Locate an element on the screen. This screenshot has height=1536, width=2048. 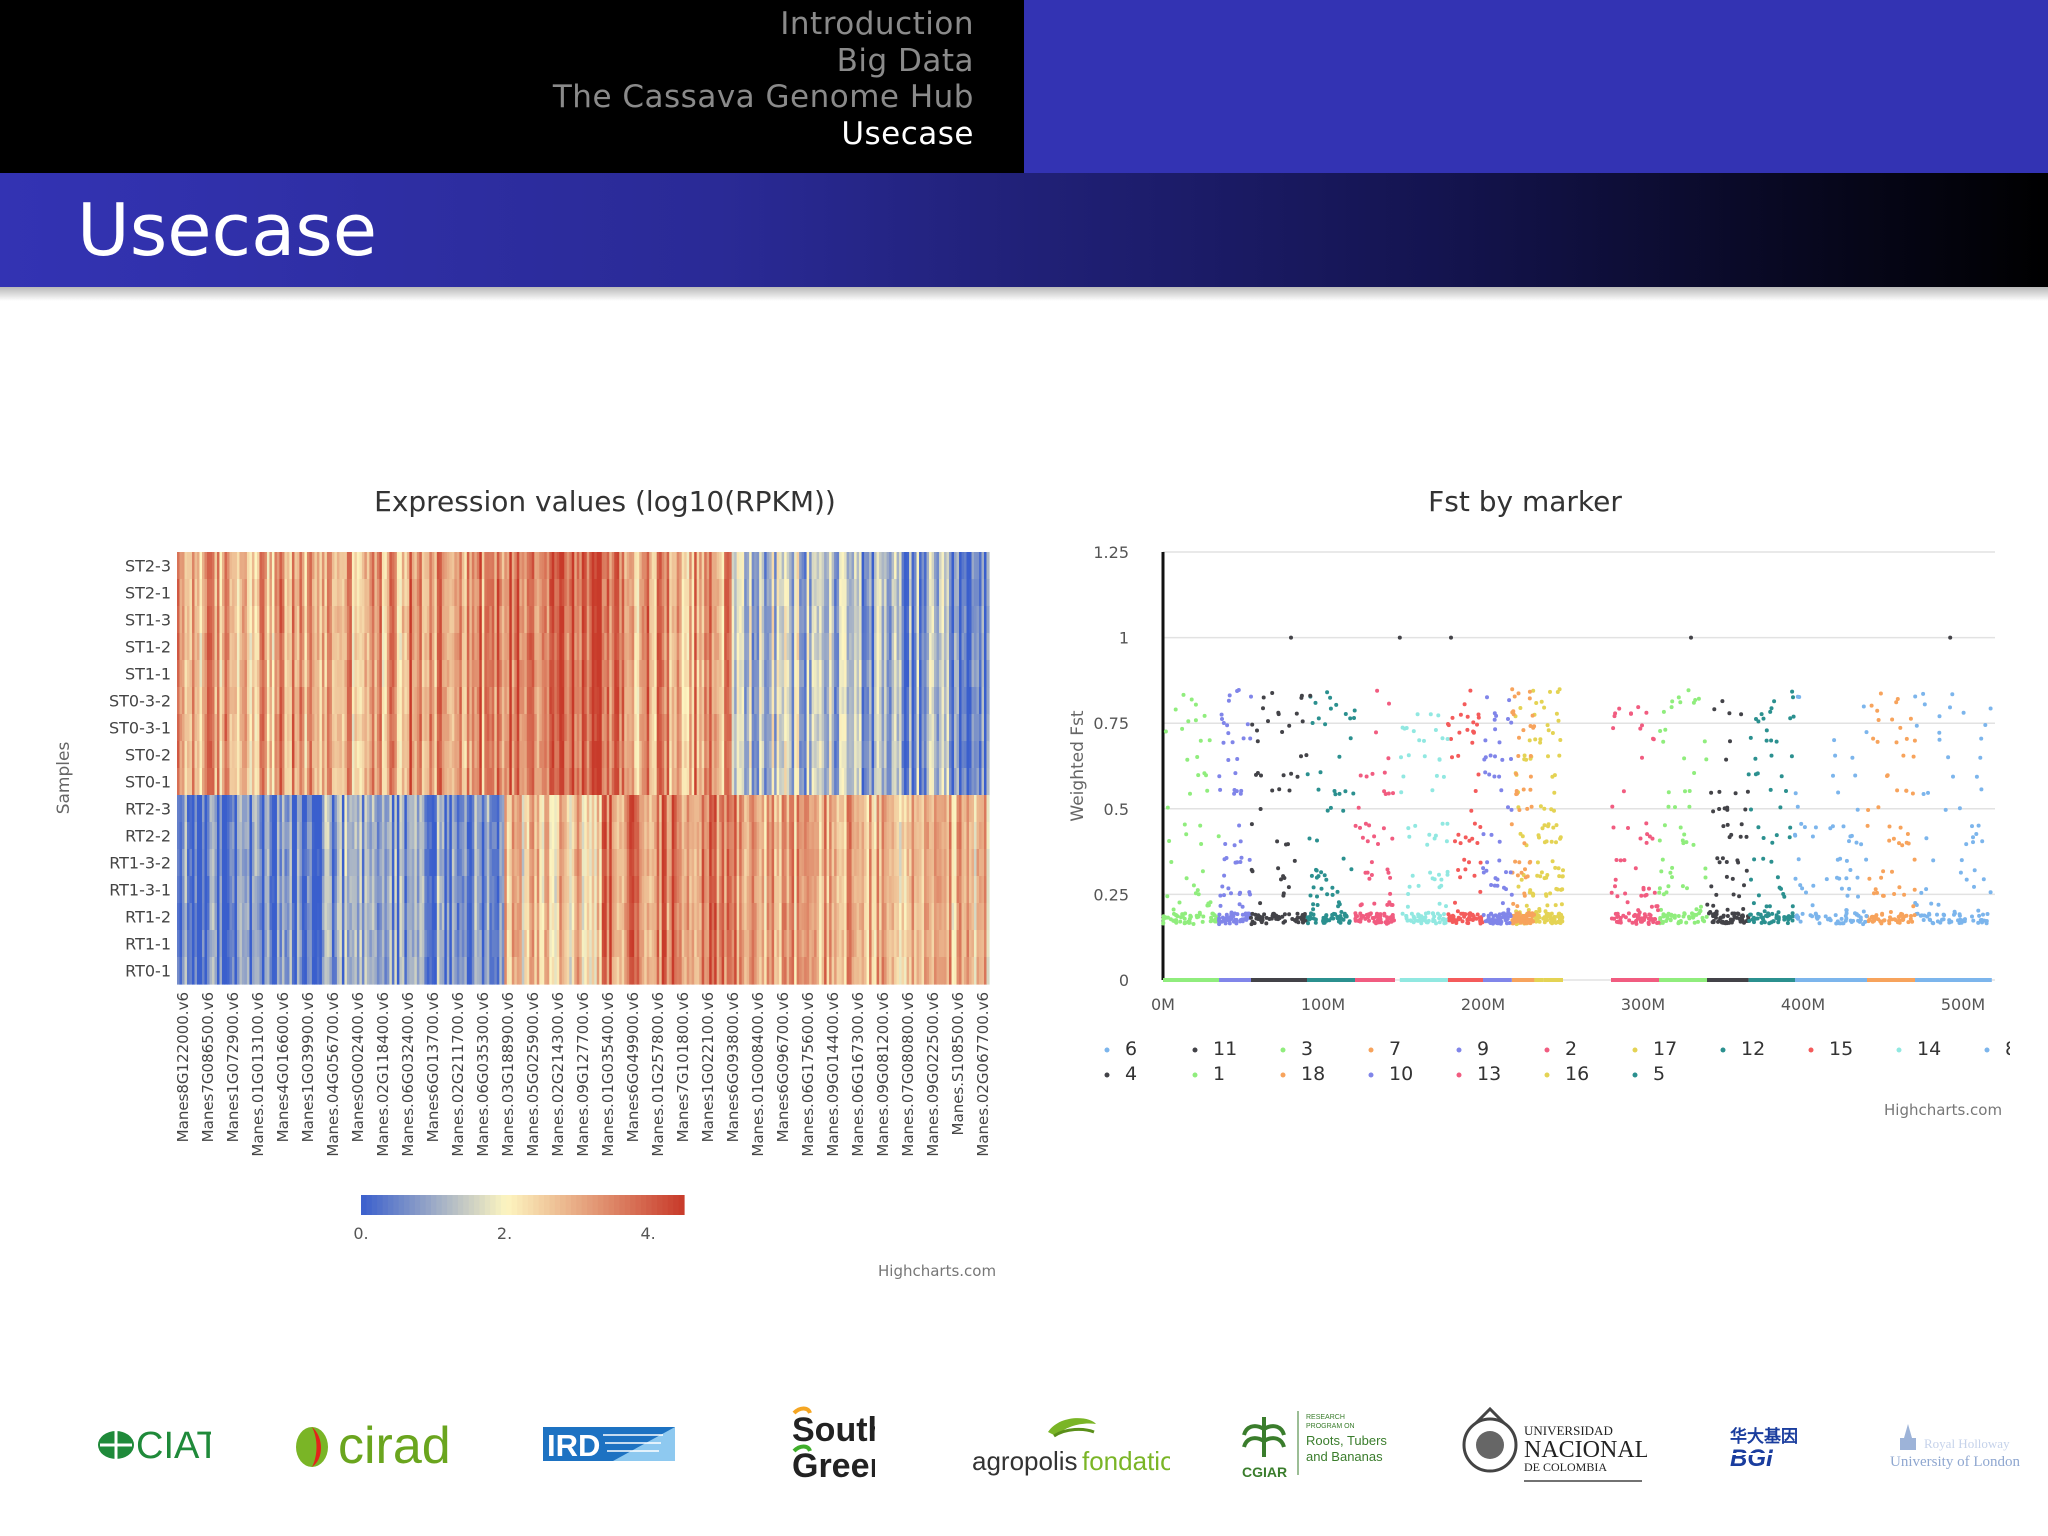
nav-item-usecase: Usecase is located at coordinates (907, 133).